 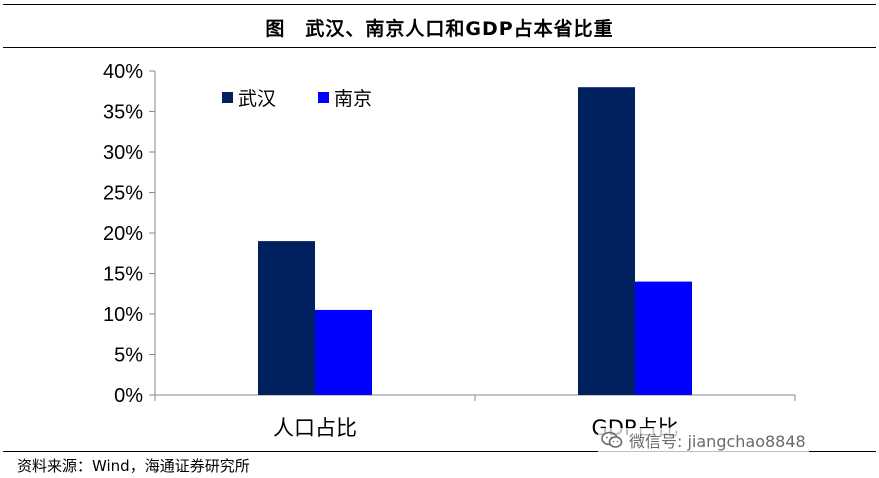 What do you see at coordinates (123, 275) in the screenshot?
I see `y-tick-label: 15%` at bounding box center [123, 275].